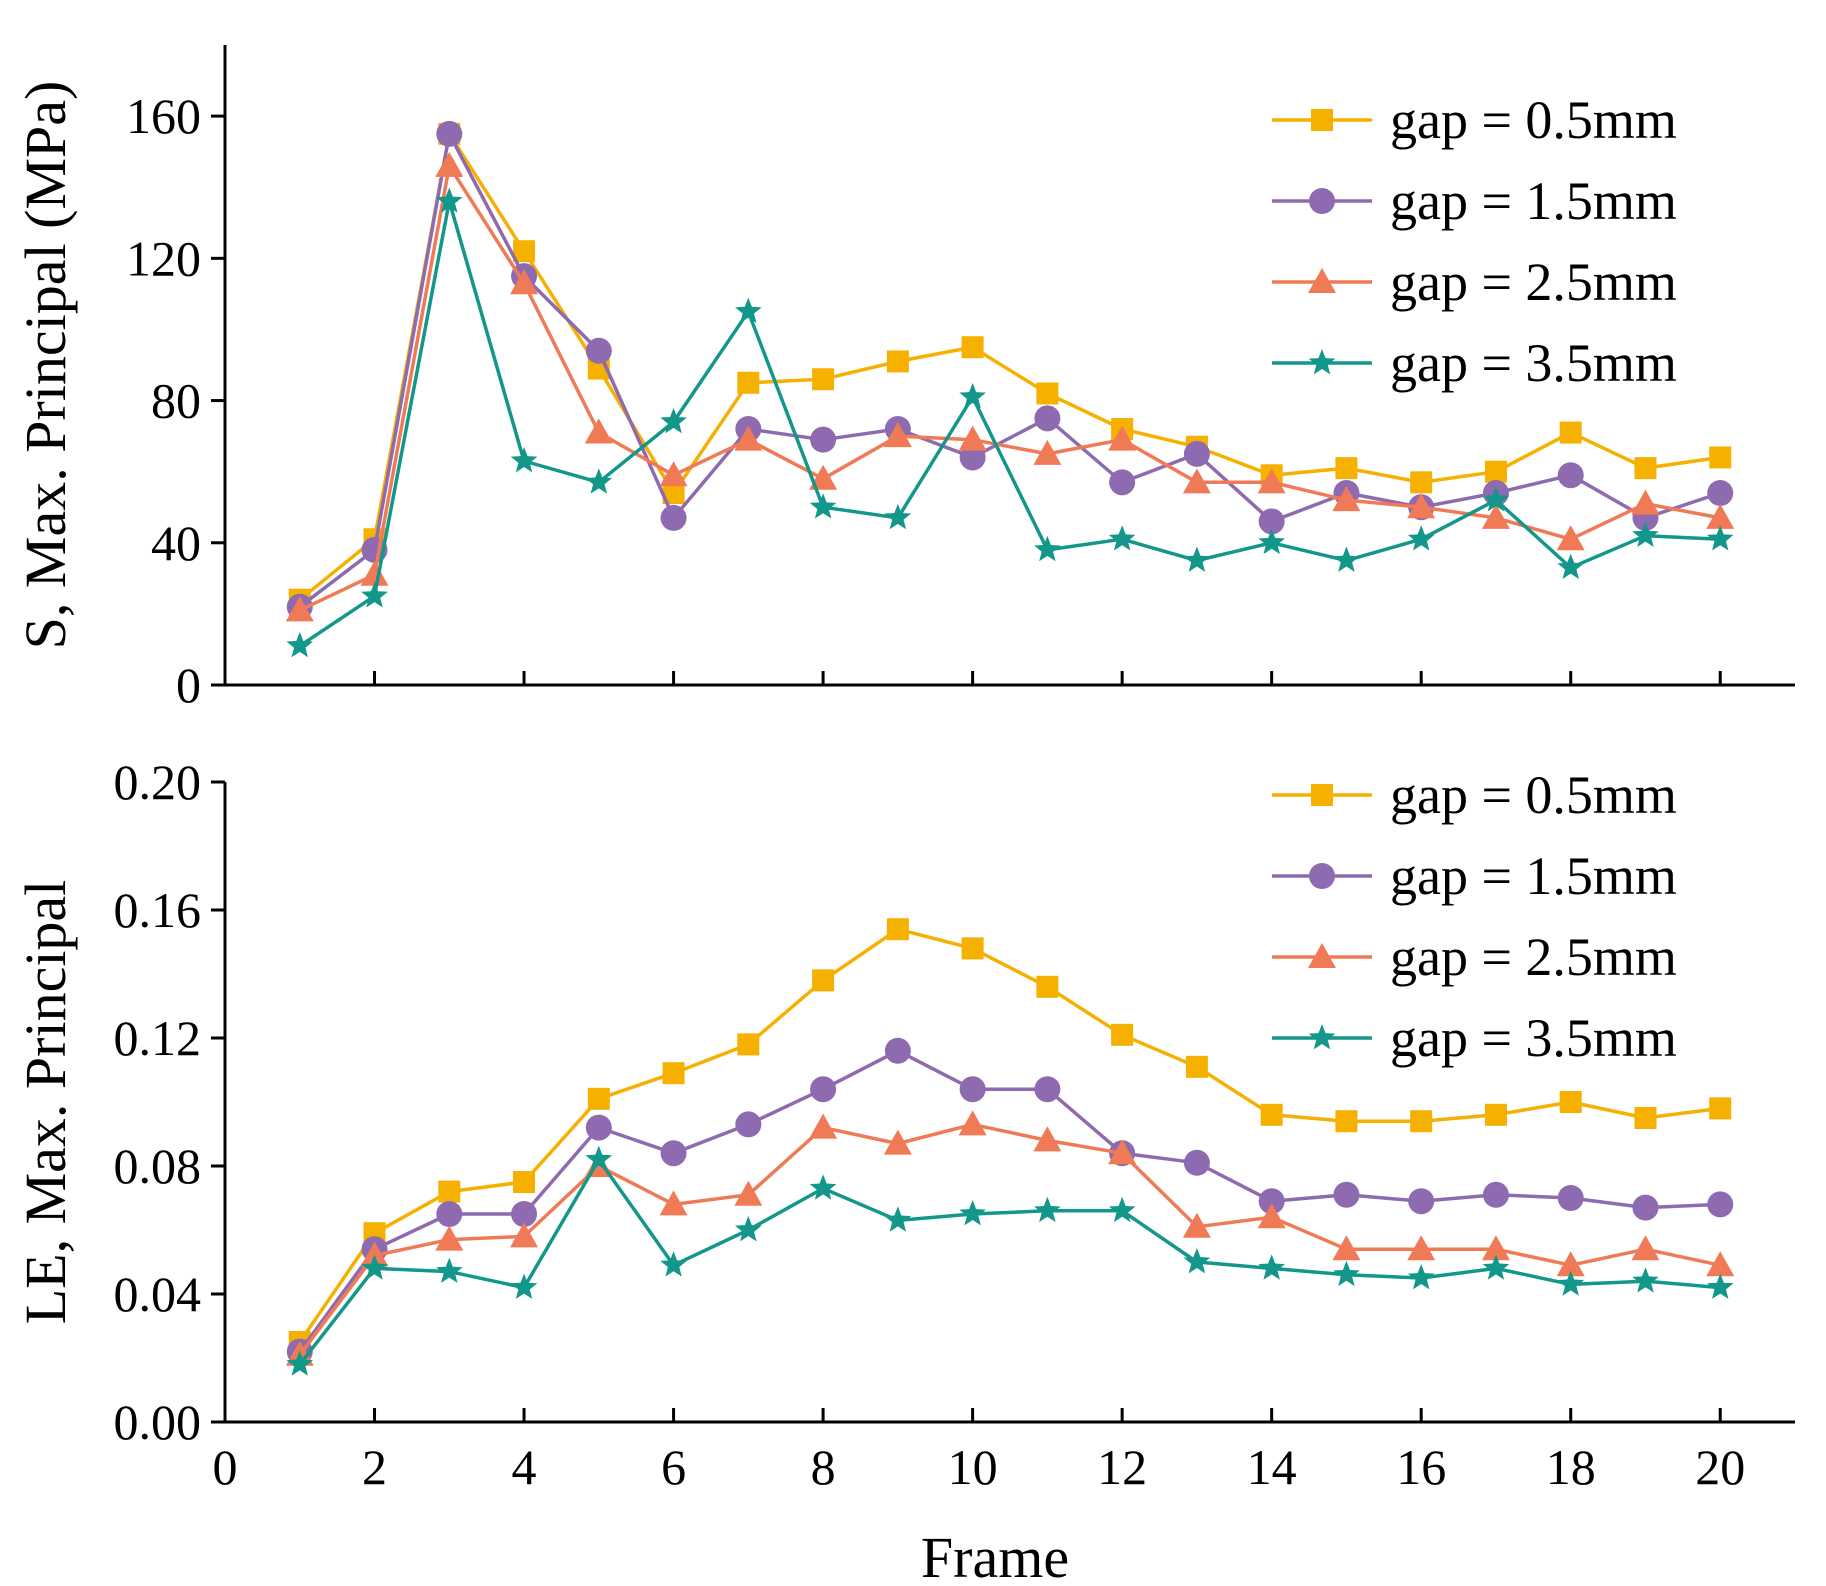  Describe the element at coordinates (45, 365) in the screenshot. I see `y-axis-title: S, Max. Principal (MPa)` at that location.